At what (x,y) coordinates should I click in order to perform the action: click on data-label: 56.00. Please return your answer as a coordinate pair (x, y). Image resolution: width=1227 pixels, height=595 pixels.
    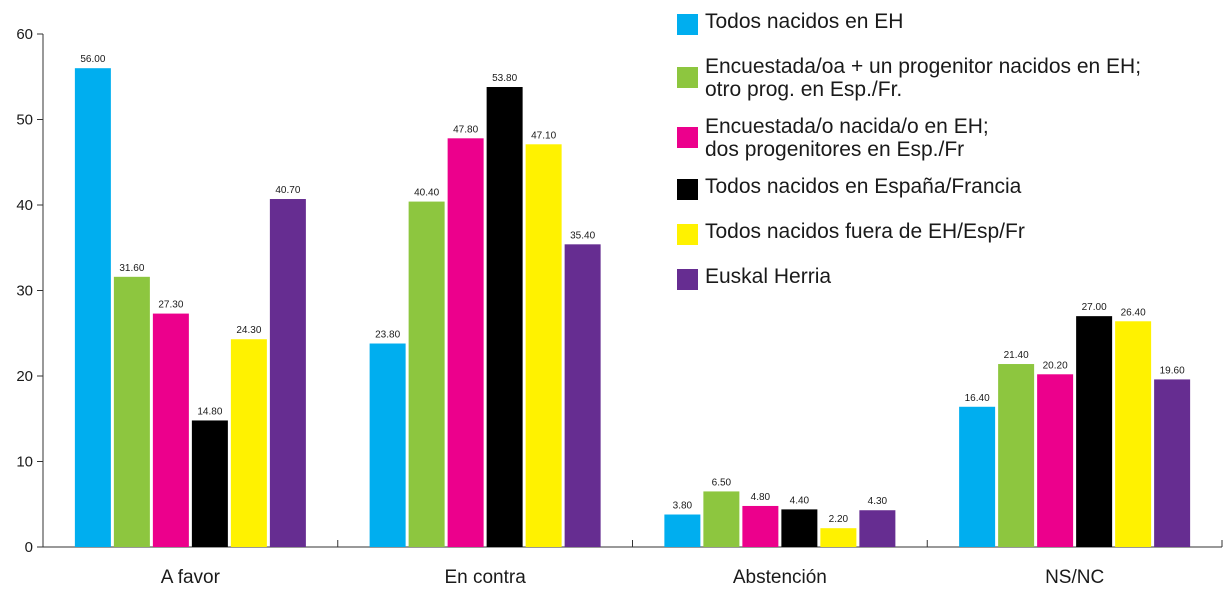
    Looking at the image, I should click on (92, 59).